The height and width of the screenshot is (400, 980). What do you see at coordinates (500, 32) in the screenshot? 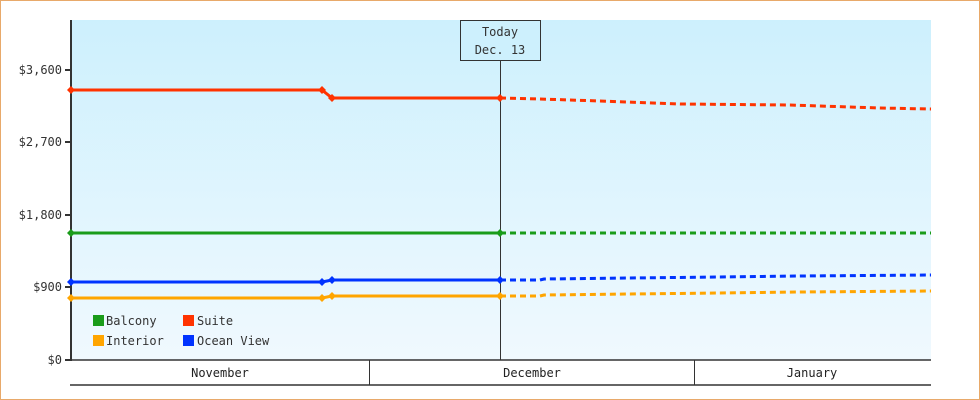
I see `today-label: Today` at bounding box center [500, 32].